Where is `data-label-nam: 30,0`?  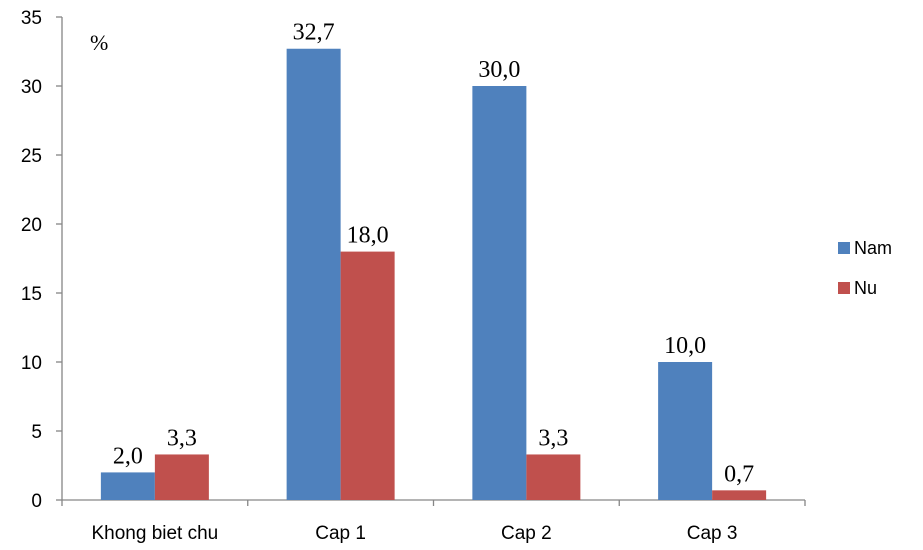
data-label-nam: 30,0 is located at coordinates (499, 70).